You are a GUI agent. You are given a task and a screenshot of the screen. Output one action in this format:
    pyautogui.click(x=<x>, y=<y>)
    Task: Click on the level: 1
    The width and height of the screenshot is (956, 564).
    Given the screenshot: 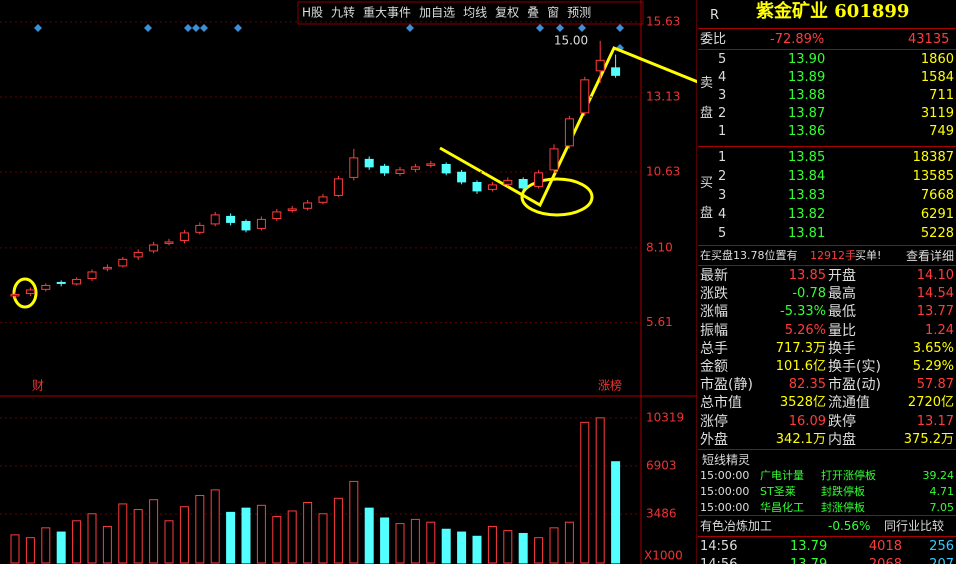 What is the action you would take?
    pyautogui.click(x=722, y=131)
    